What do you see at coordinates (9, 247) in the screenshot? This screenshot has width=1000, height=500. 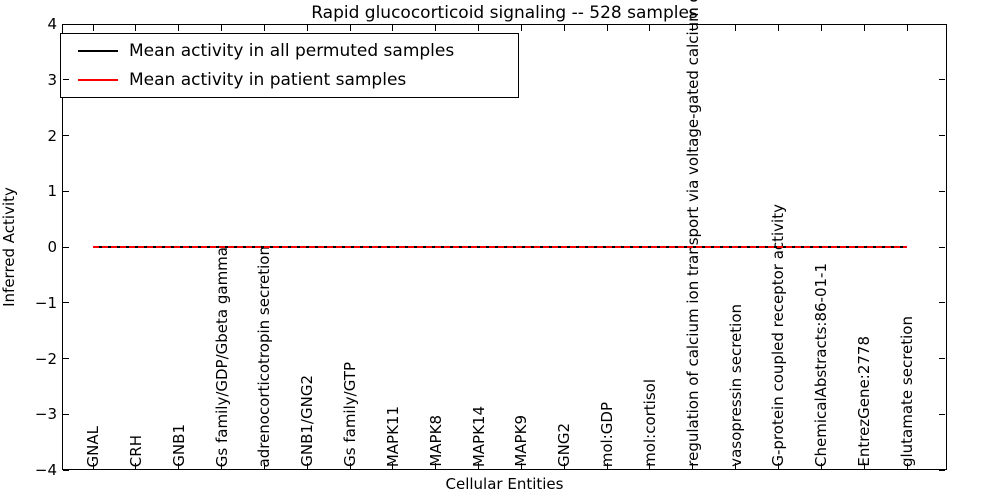 I see `y-axis-label: Inferred Activity` at bounding box center [9, 247].